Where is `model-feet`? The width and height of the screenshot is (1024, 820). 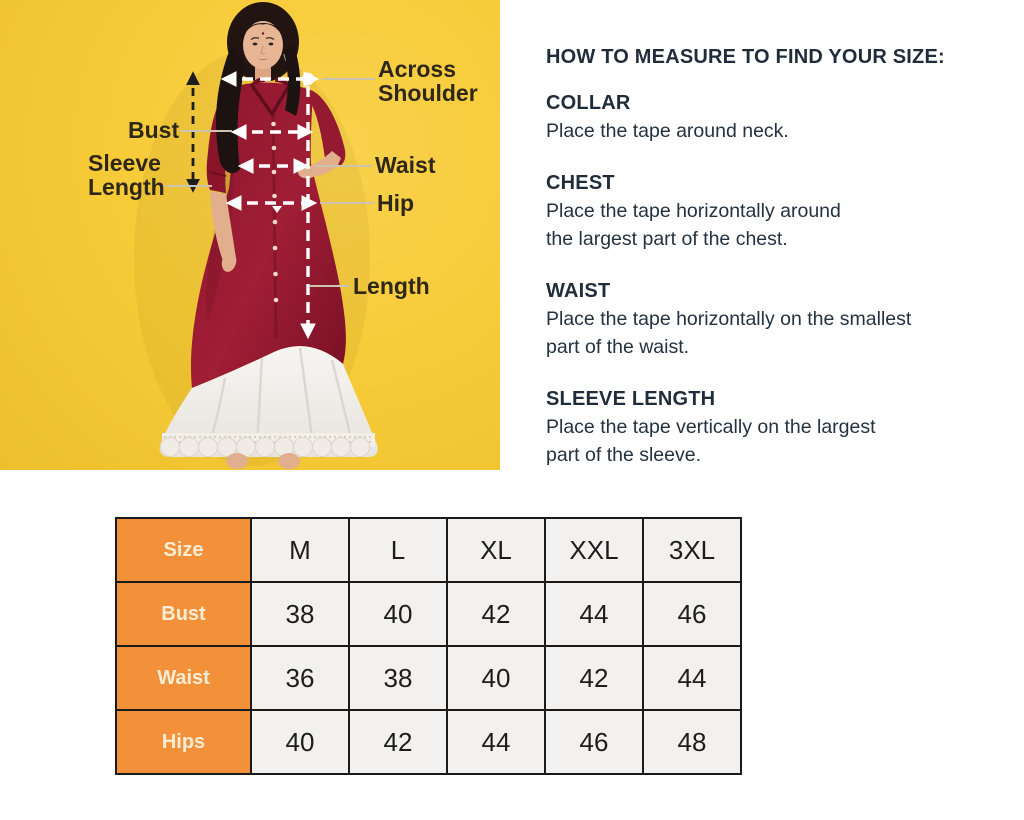
model-feet is located at coordinates (263, 461).